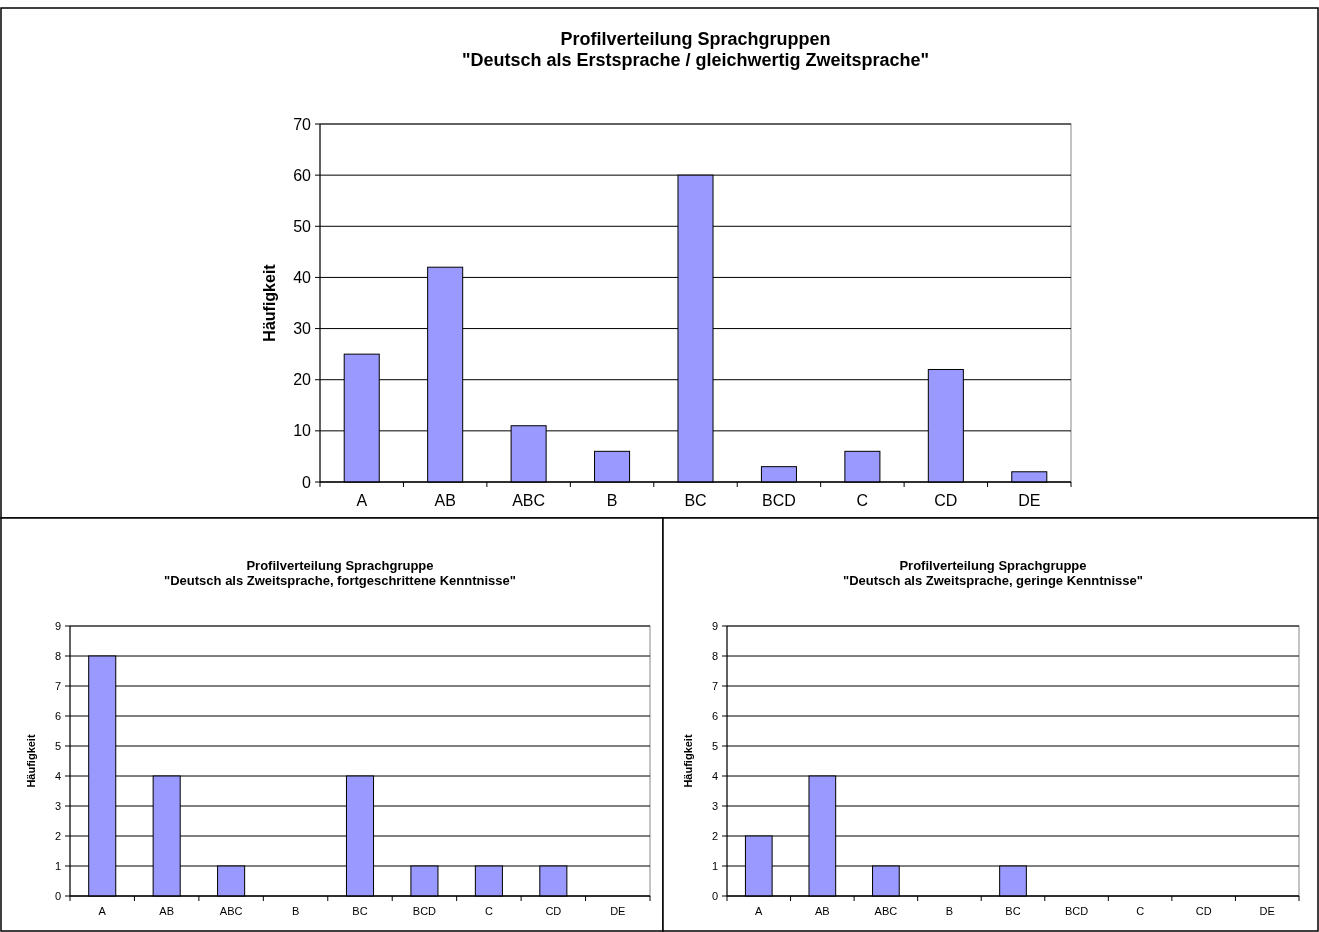  Describe the element at coordinates (302, 124) in the screenshot. I see `y-tick-label: 70` at that location.